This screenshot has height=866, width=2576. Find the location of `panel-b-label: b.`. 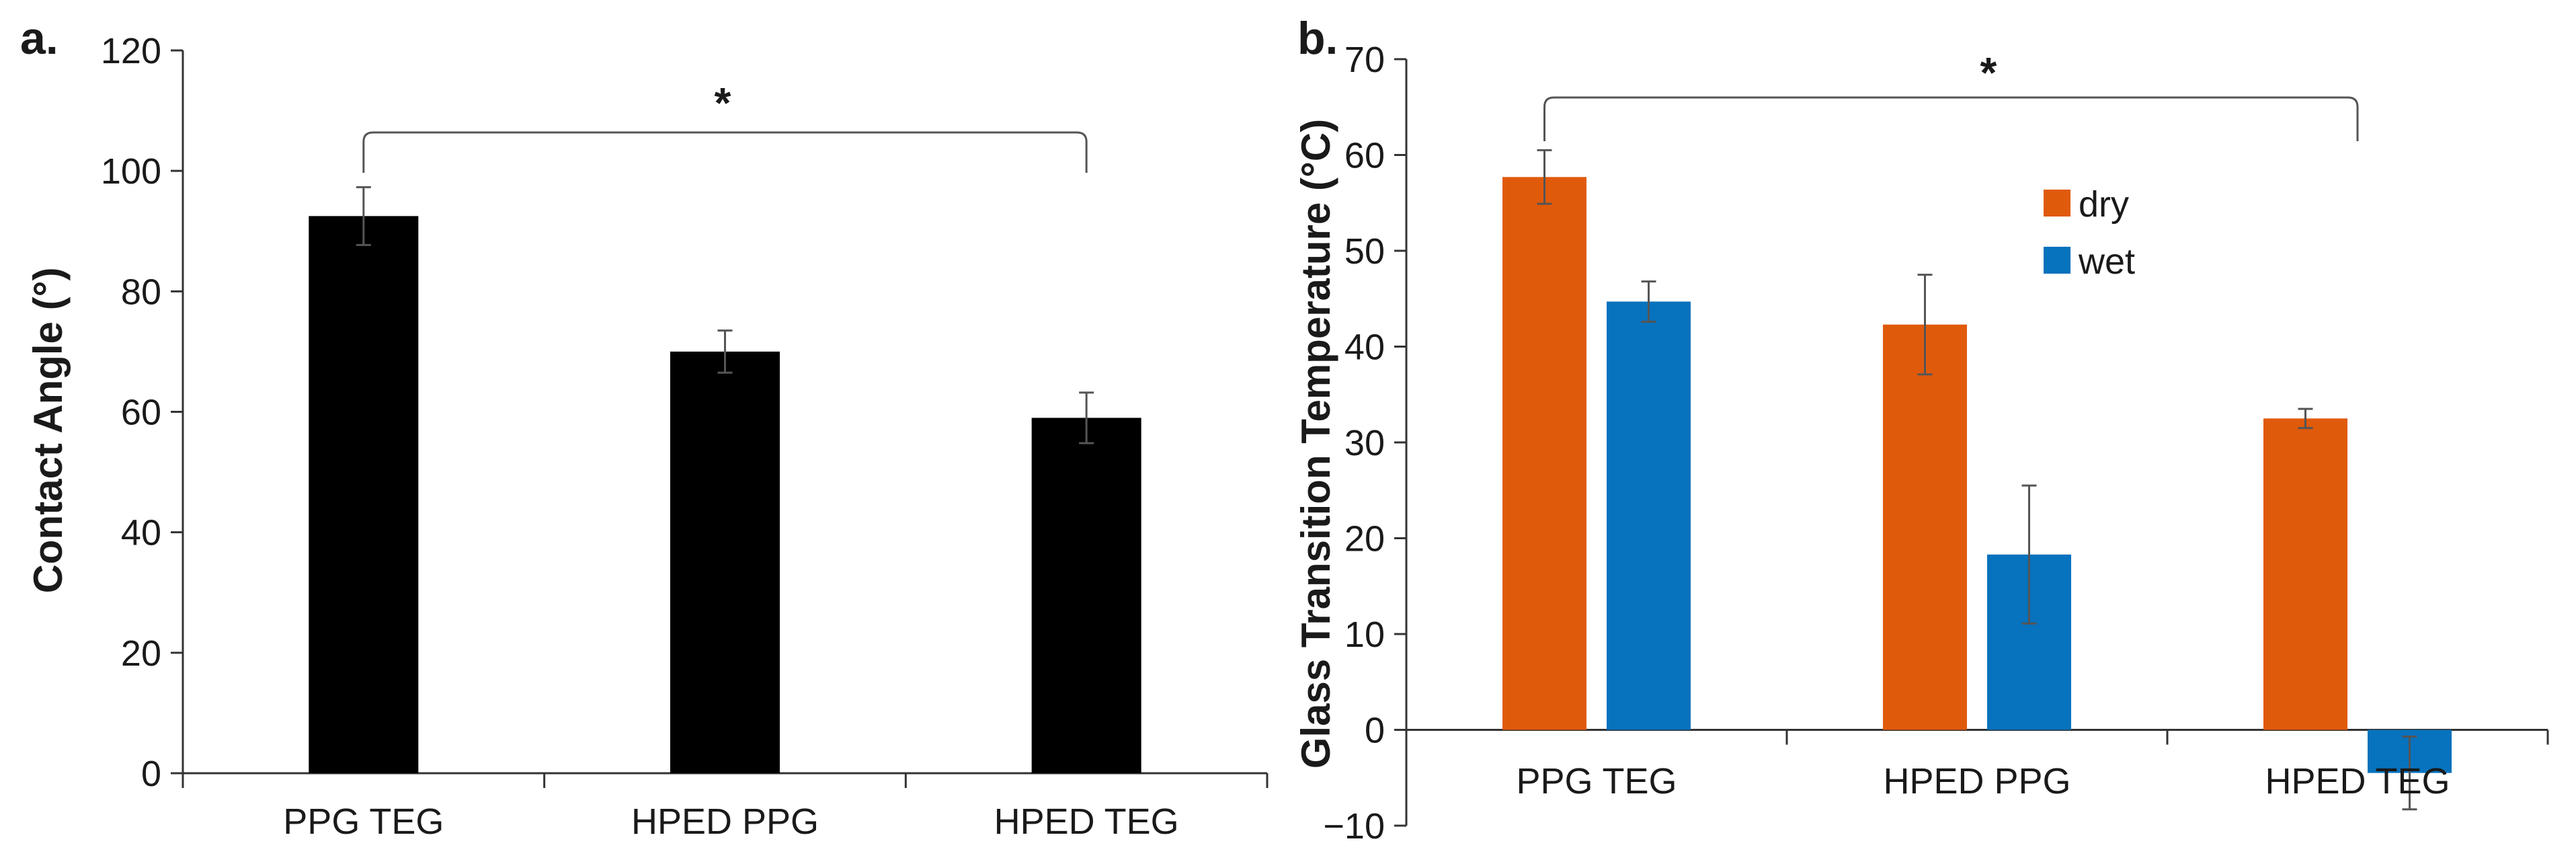

panel-b-label: b. is located at coordinates (1317, 38).